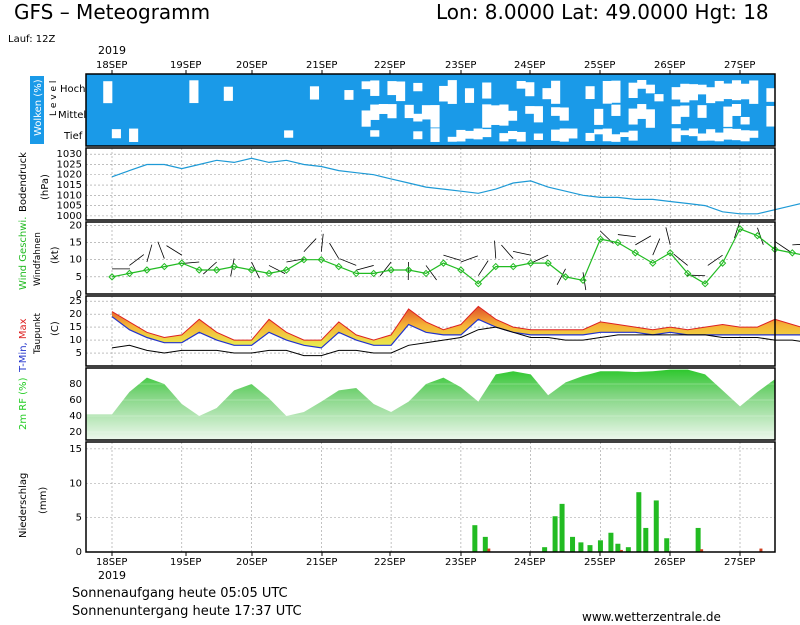 Image resolution: width=800 pixels, height=625 pixels. I want to click on level-label-high: Hoch, so click(72, 89).